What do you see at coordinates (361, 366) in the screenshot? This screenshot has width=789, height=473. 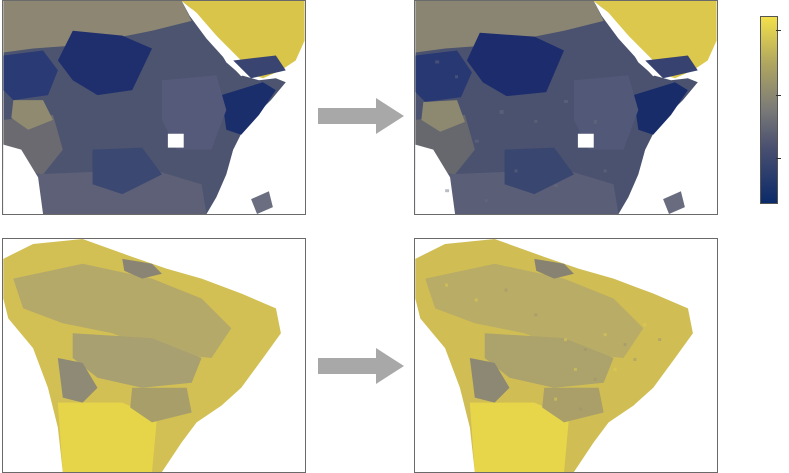 I see `arrow-bottom` at bounding box center [361, 366].